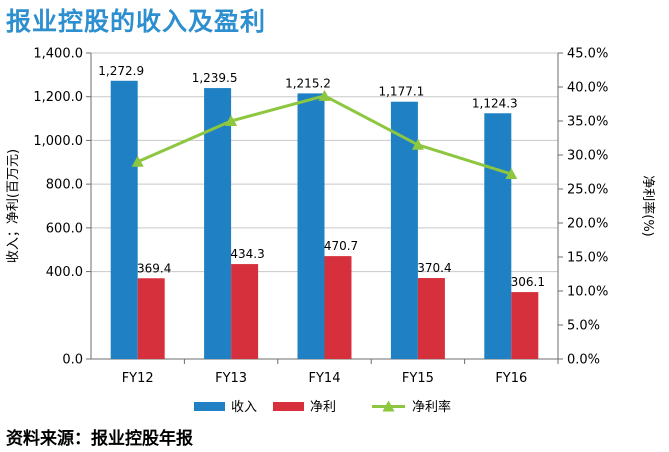  I want to click on y-tick-label: 400.0, so click(64, 272).